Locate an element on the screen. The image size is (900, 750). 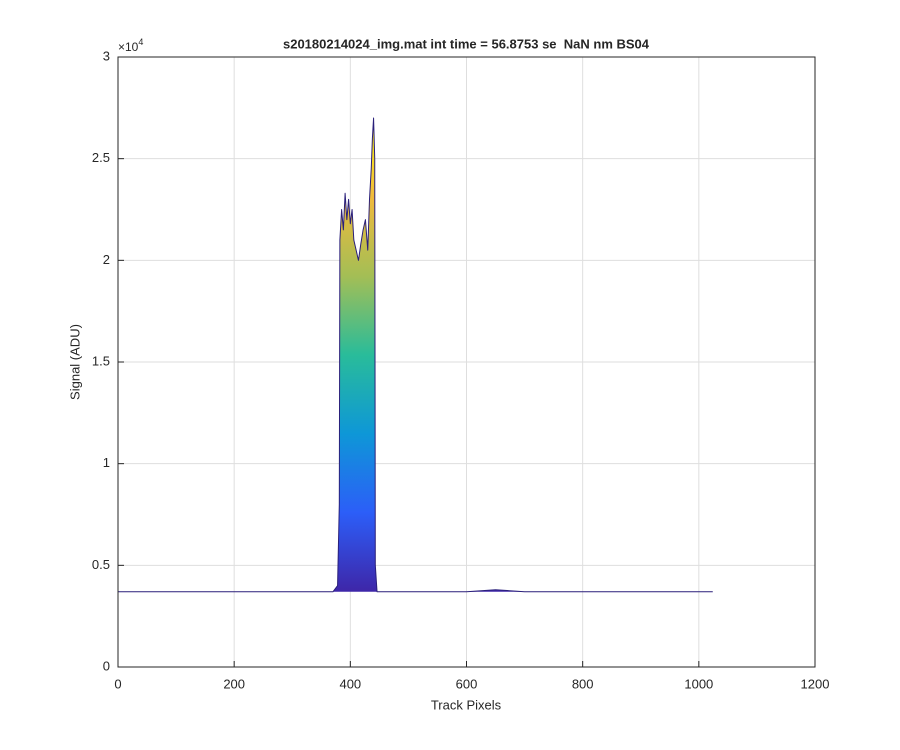
y-tick-label: 1 is located at coordinates (106, 462).